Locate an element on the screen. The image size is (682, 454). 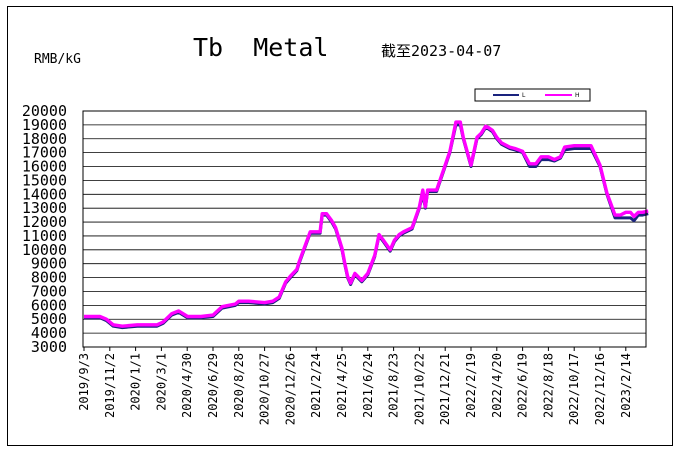
x-tick-label: 2019/9/3 is located at coordinates (84, 382).